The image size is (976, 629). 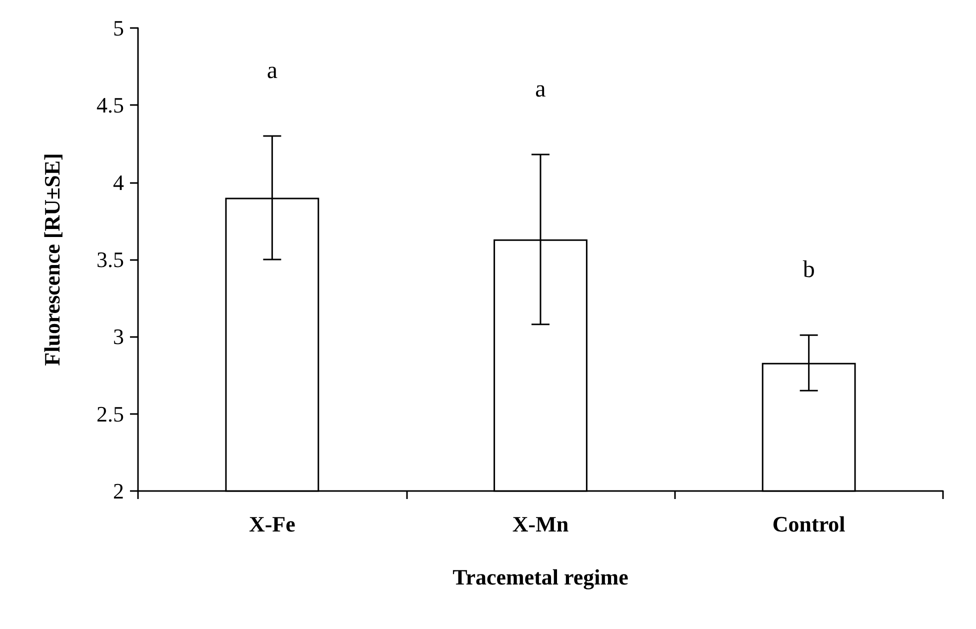 I want to click on y-tick-label: 2, so click(x=118, y=491).